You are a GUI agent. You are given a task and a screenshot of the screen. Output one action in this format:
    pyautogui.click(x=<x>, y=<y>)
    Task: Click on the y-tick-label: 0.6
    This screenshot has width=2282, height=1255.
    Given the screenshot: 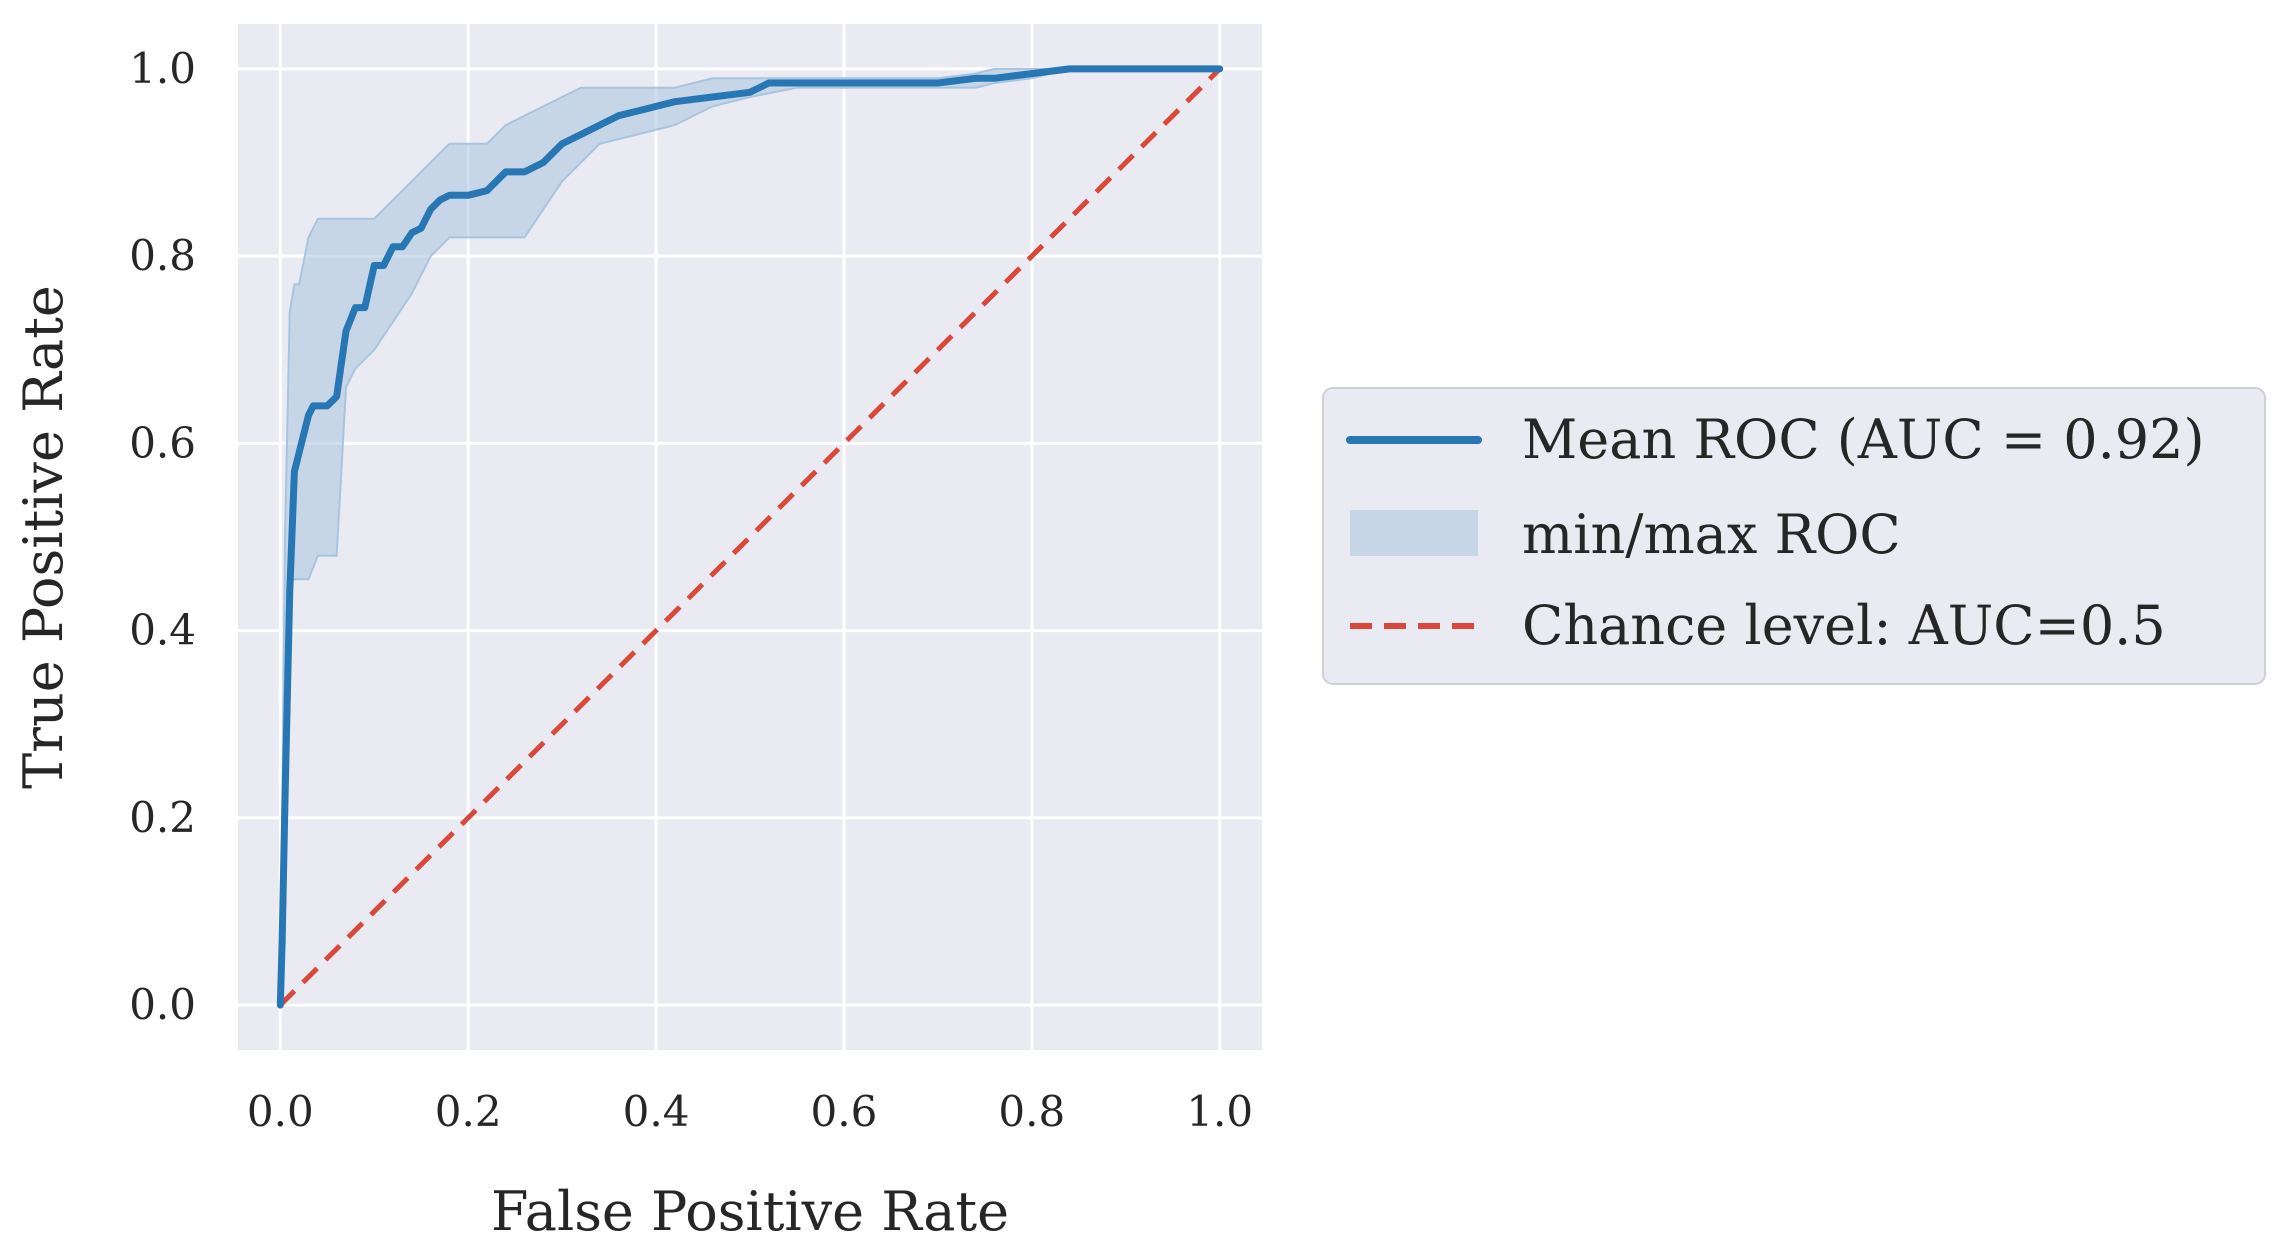 What is the action you would take?
    pyautogui.click(x=162, y=442)
    